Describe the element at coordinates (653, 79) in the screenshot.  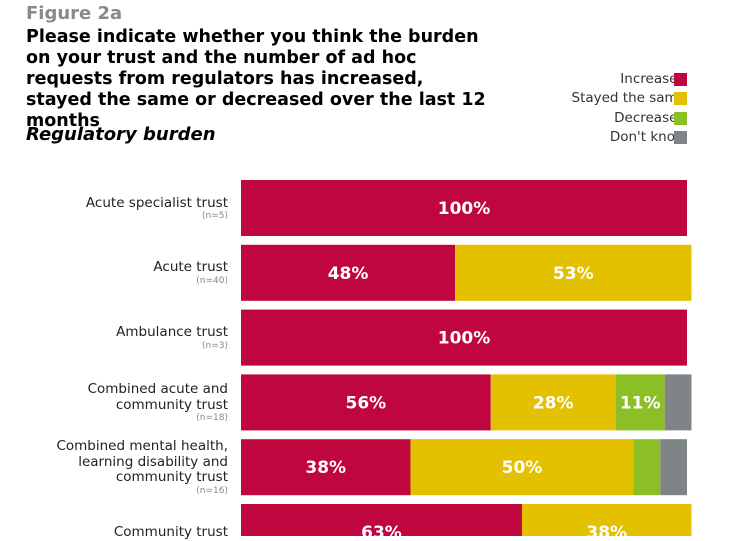
I see `legend-label: Increased` at that location.